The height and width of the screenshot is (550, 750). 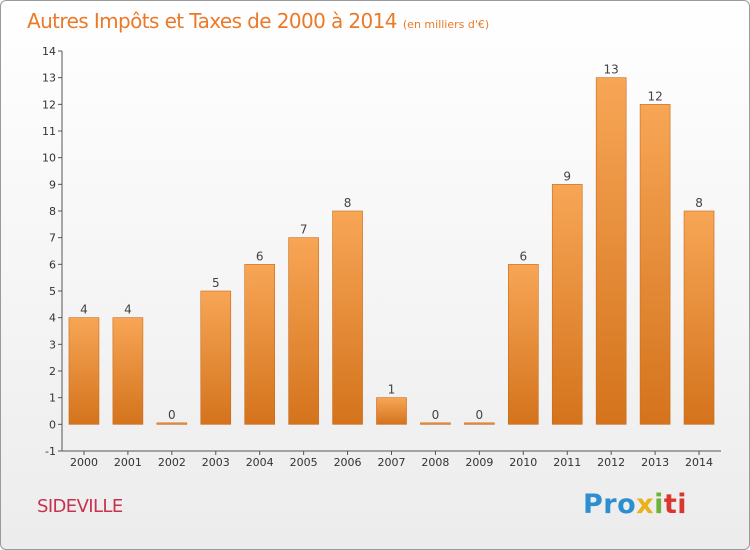 I want to click on x-tick-label: 2008, so click(x=435, y=462).